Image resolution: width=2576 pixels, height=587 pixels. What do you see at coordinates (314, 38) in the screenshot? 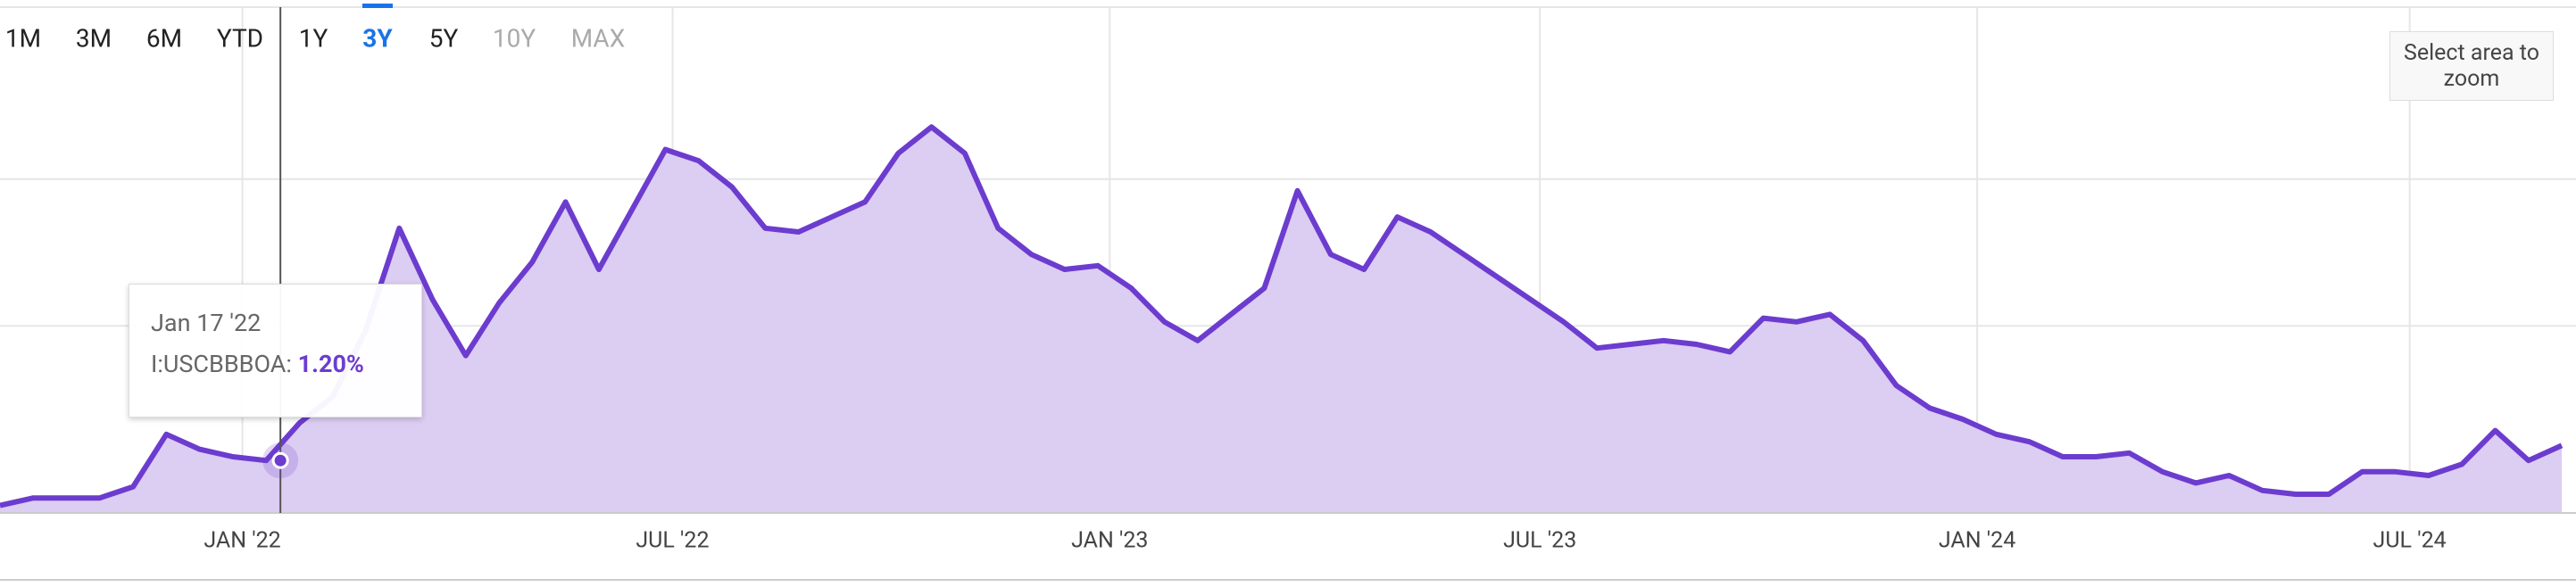
I see `range-button: 1Y` at bounding box center [314, 38].